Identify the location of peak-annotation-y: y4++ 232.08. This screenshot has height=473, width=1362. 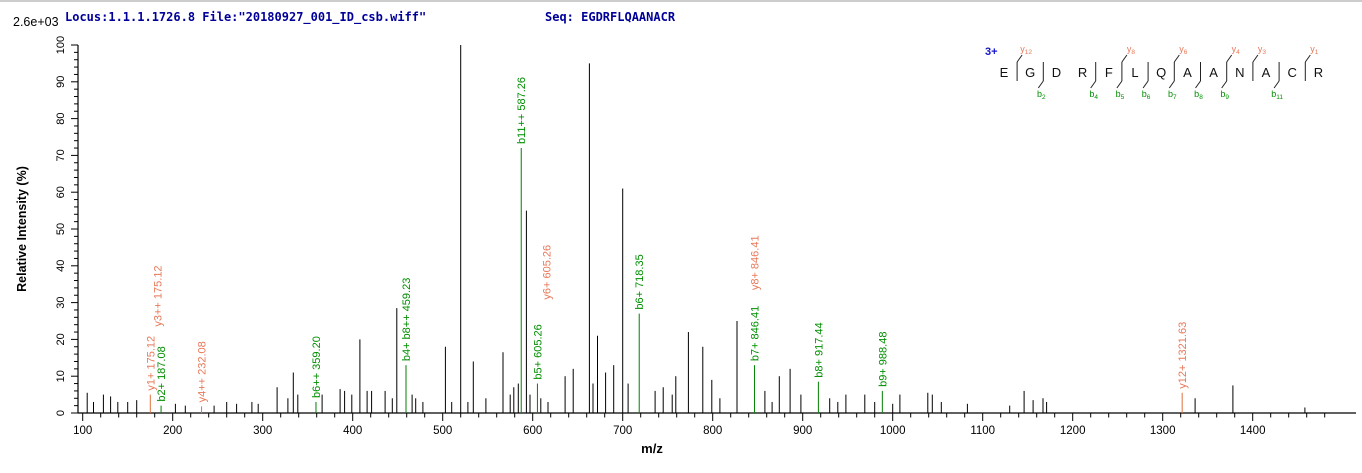
(203, 371).